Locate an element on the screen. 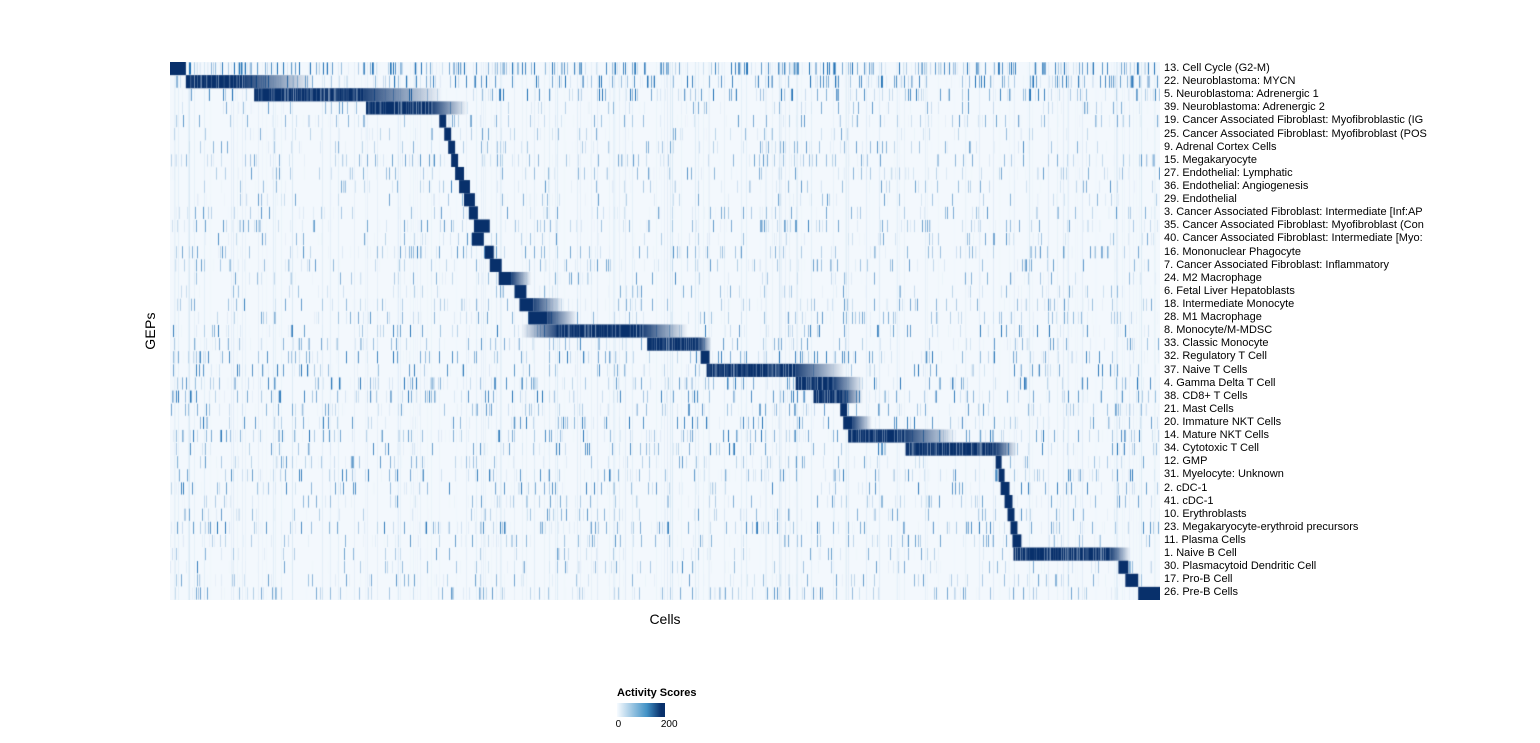  row-label: 12. GMP is located at coordinates (1186, 461).